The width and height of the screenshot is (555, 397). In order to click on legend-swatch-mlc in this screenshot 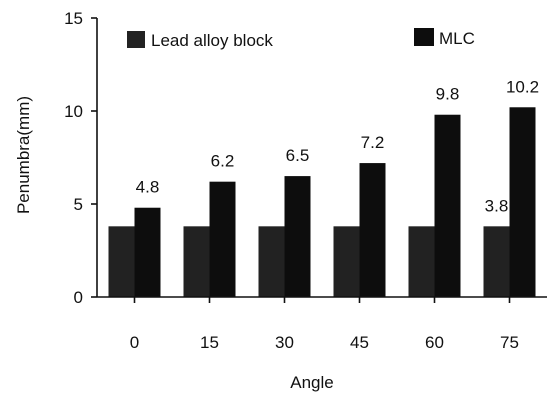, I will do `click(424, 37)`.